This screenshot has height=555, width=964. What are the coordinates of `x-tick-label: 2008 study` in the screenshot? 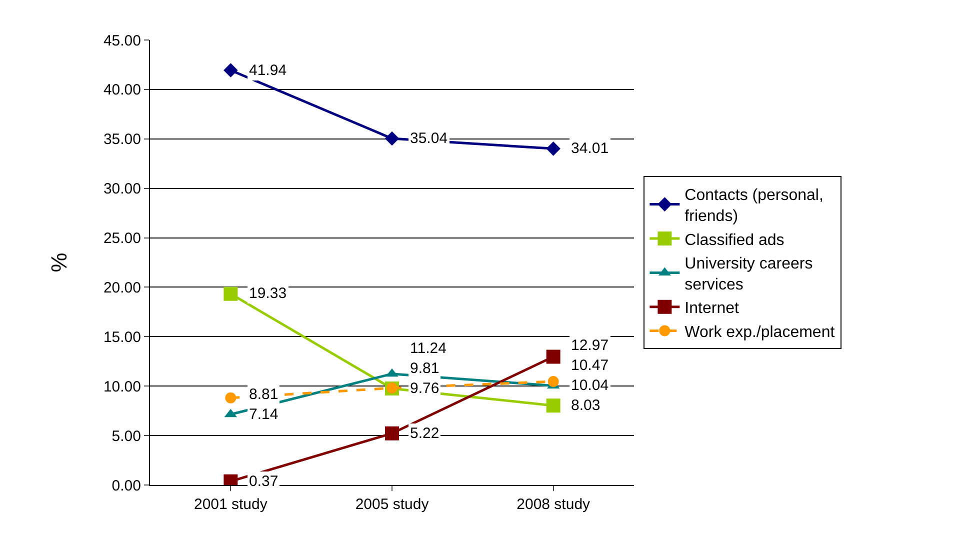 It's located at (553, 504).